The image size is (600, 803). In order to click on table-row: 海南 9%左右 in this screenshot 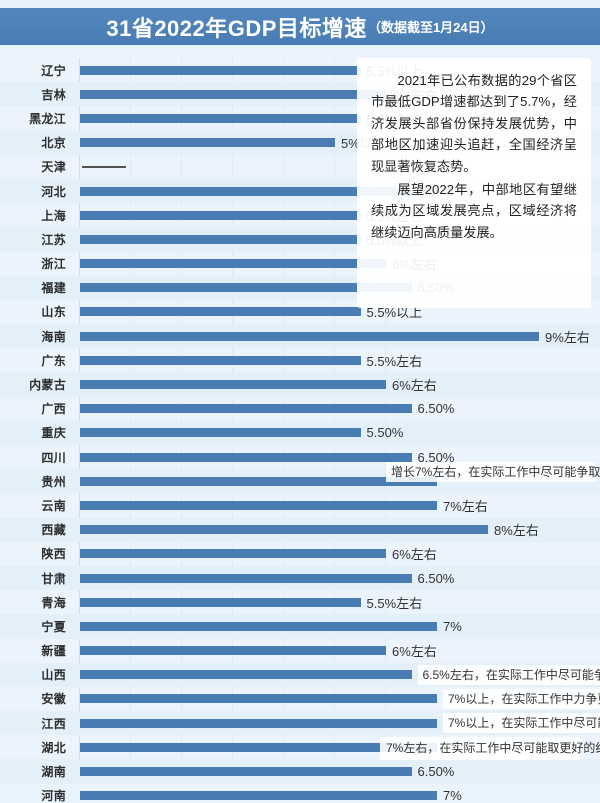, I will do `click(300, 336)`.